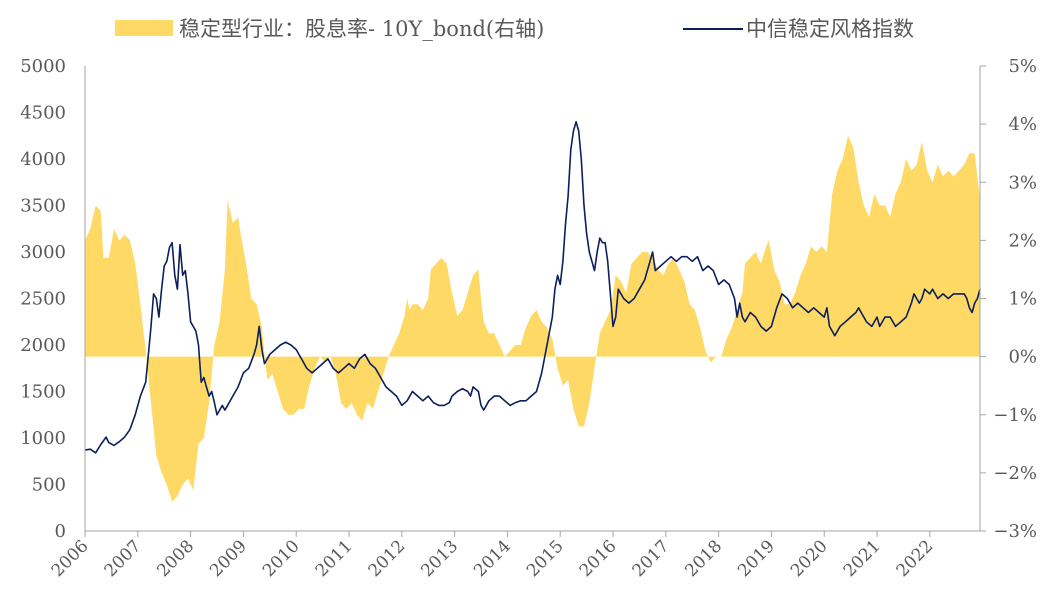  Describe the element at coordinates (1022, 66) in the screenshot. I see `y-right-tick-label: 5%` at that location.